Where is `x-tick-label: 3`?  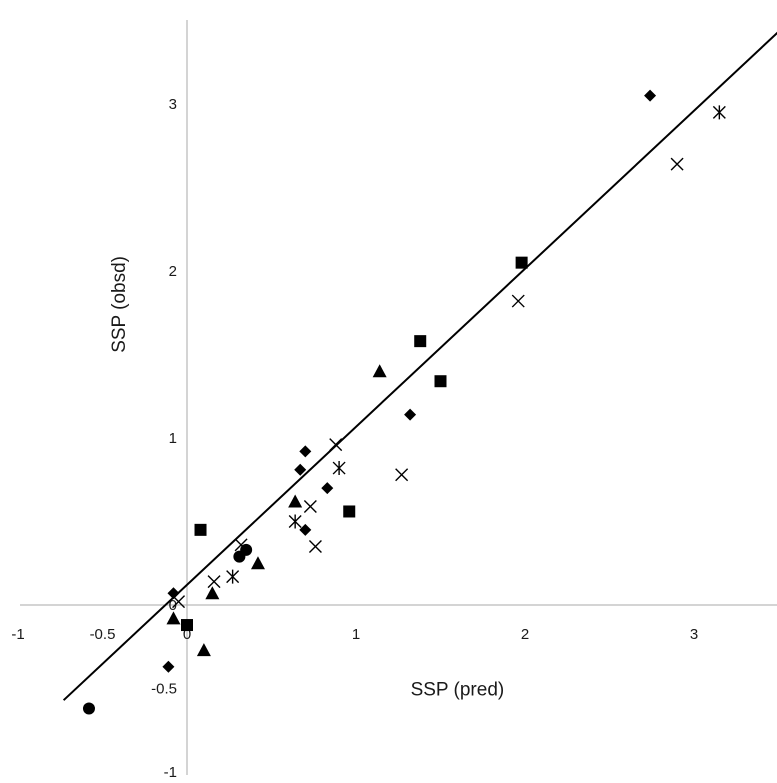 x-tick-label: 3 is located at coordinates (694, 634).